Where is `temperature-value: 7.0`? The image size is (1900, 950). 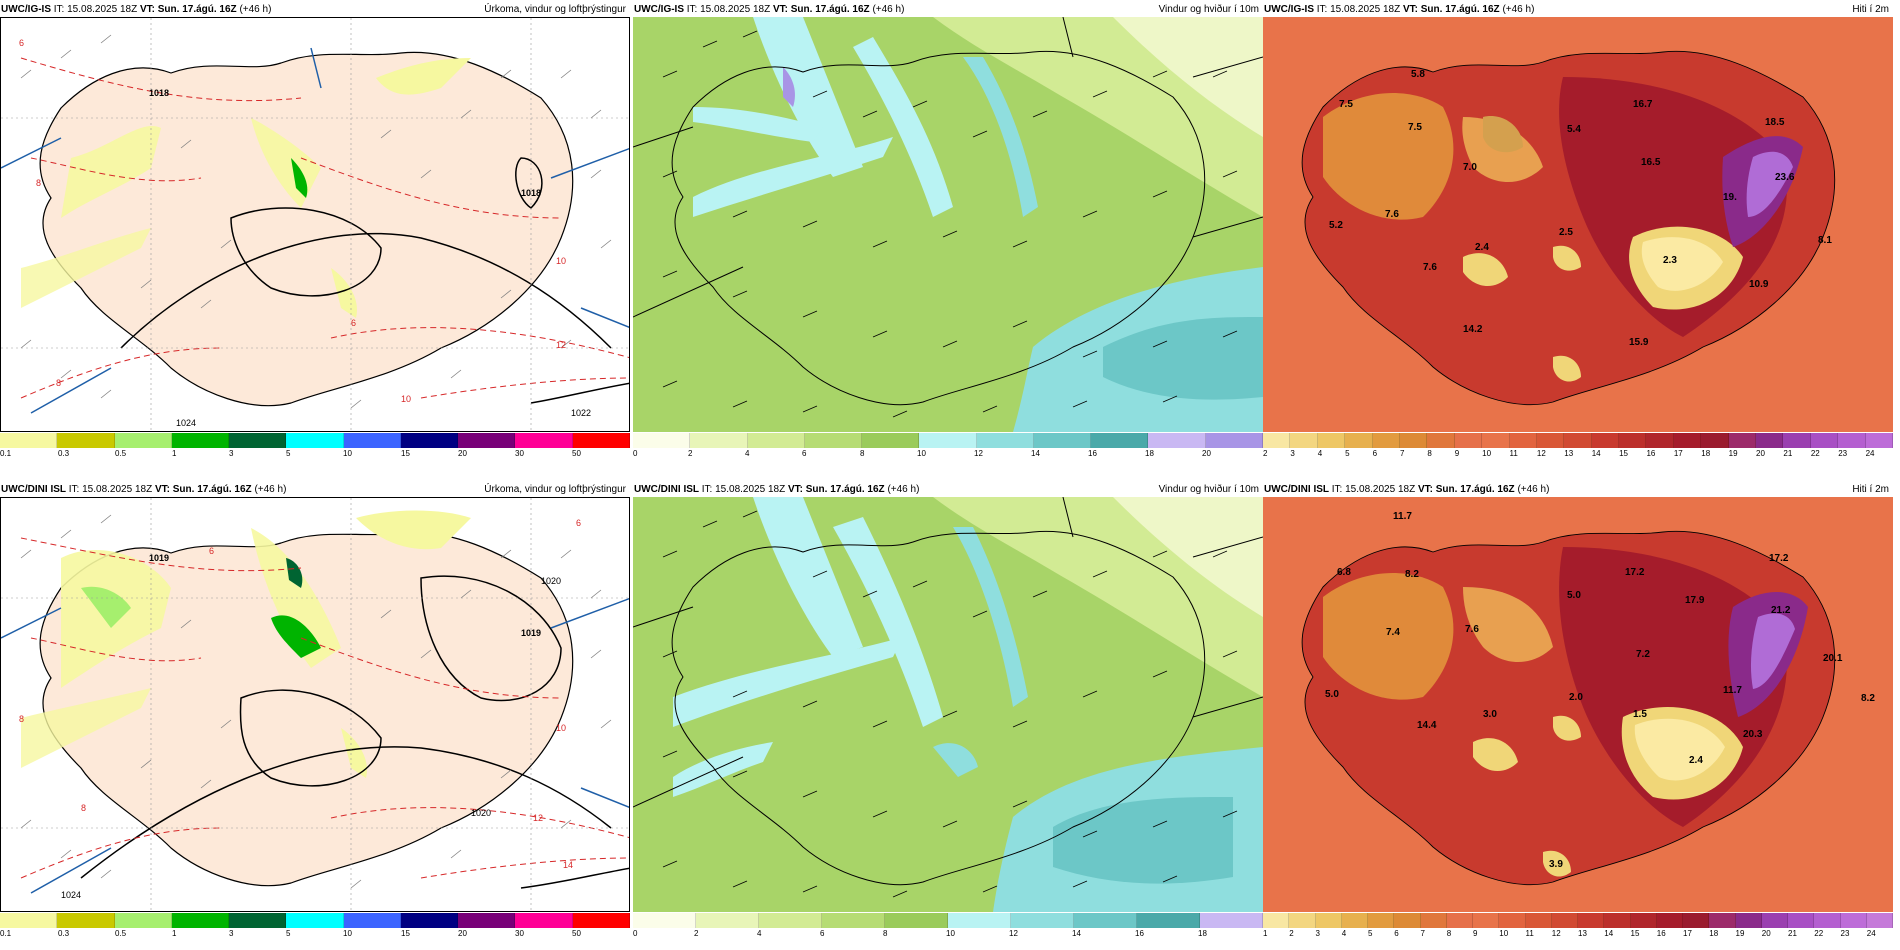 temperature-value: 7.0 is located at coordinates (1470, 167).